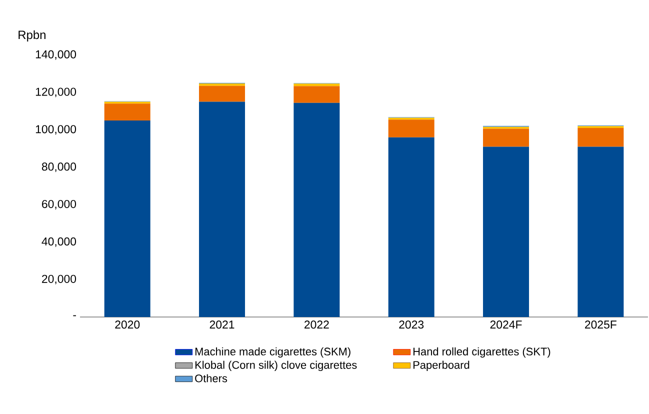 The image size is (649, 414). Describe the element at coordinates (32, 36) in the screenshot. I see `y-axis-title: Rpbn` at that location.